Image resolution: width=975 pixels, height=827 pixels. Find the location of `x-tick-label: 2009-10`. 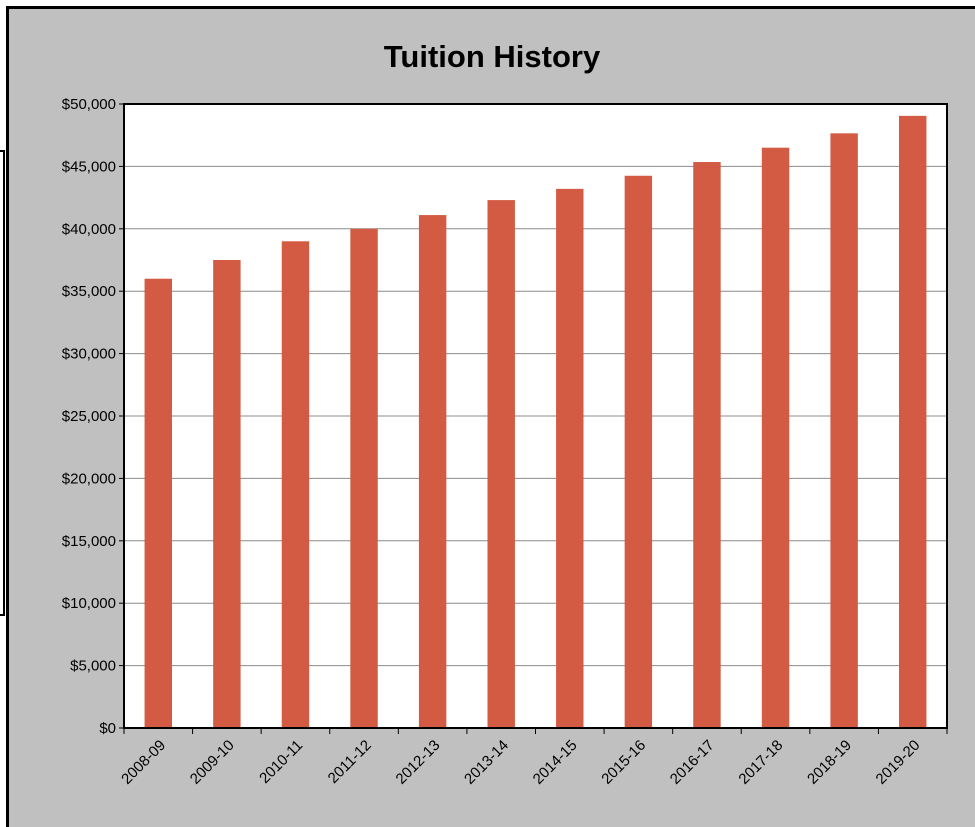

x-tick-label: 2009-10 is located at coordinates (212, 762).